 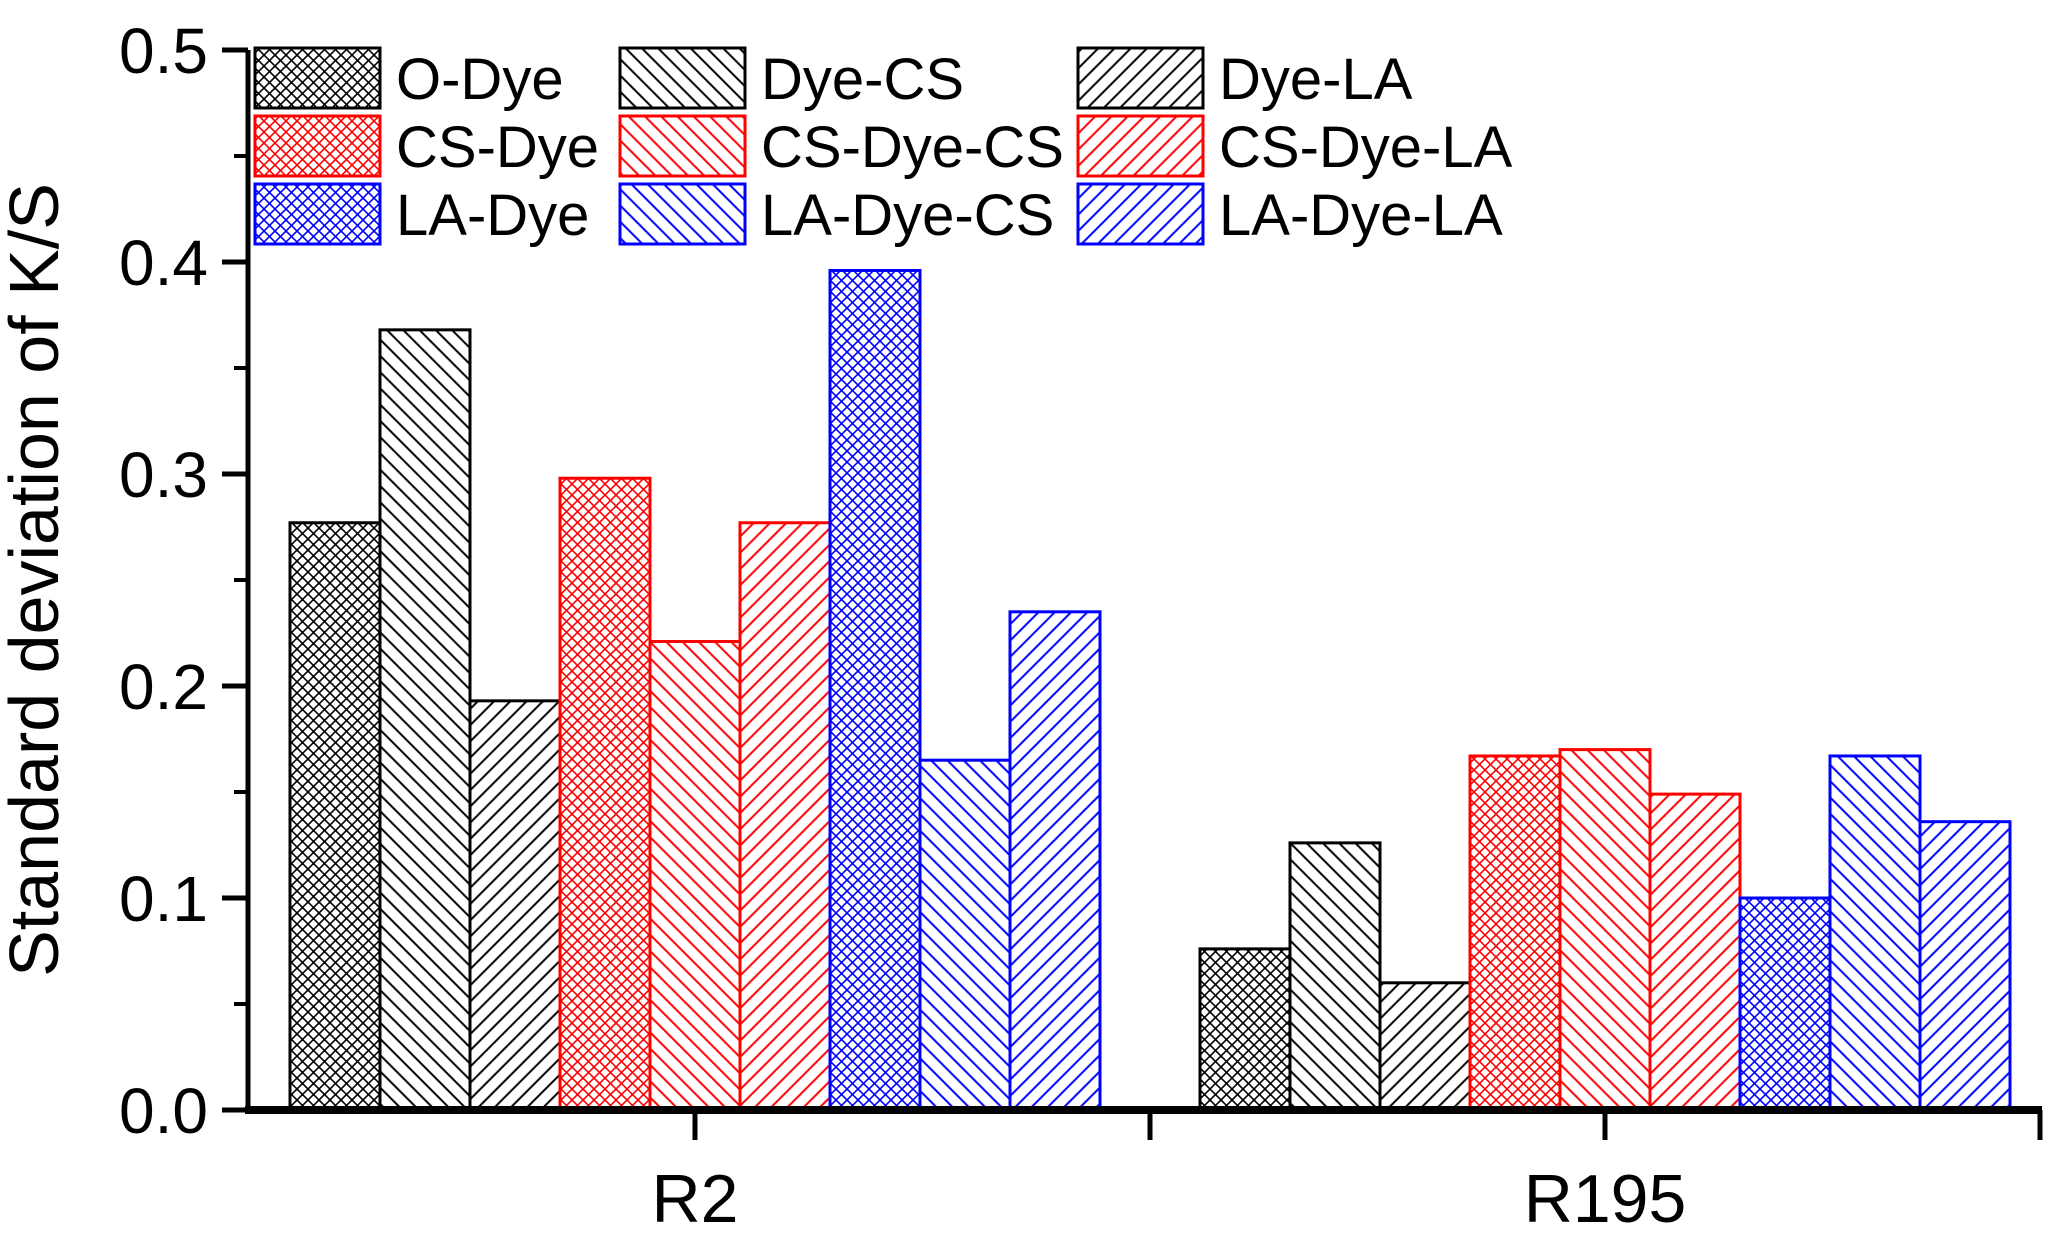 What do you see at coordinates (1335, 976) in the screenshot?
I see `bar-Dye-CS-R195` at bounding box center [1335, 976].